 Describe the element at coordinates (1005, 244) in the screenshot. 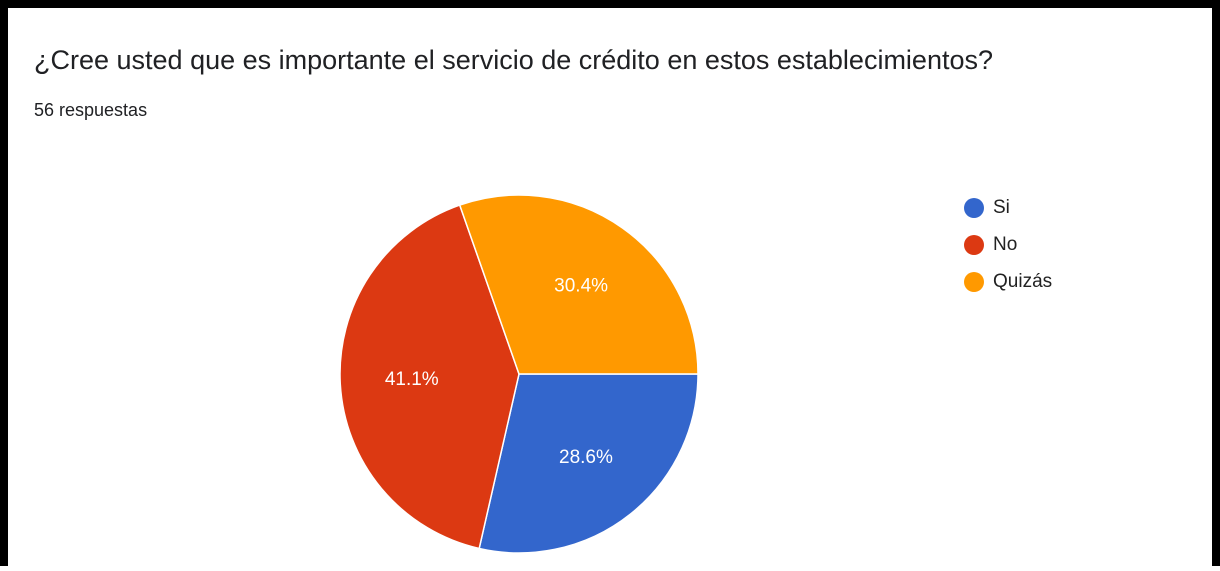

I see `legend-label: No` at that location.